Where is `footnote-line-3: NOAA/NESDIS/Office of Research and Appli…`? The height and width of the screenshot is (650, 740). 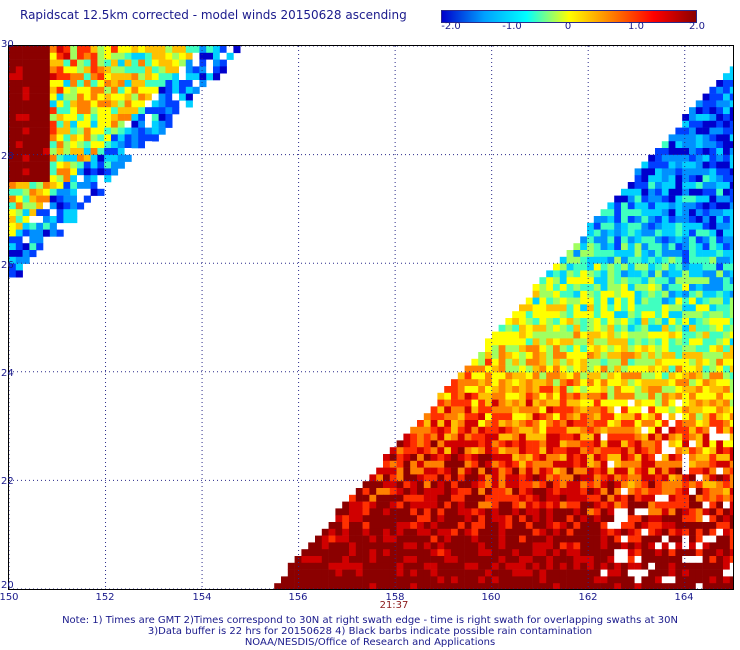 footnote-line-3: NOAA/NESDIS/Office of Research and Appli… is located at coordinates (370, 642).